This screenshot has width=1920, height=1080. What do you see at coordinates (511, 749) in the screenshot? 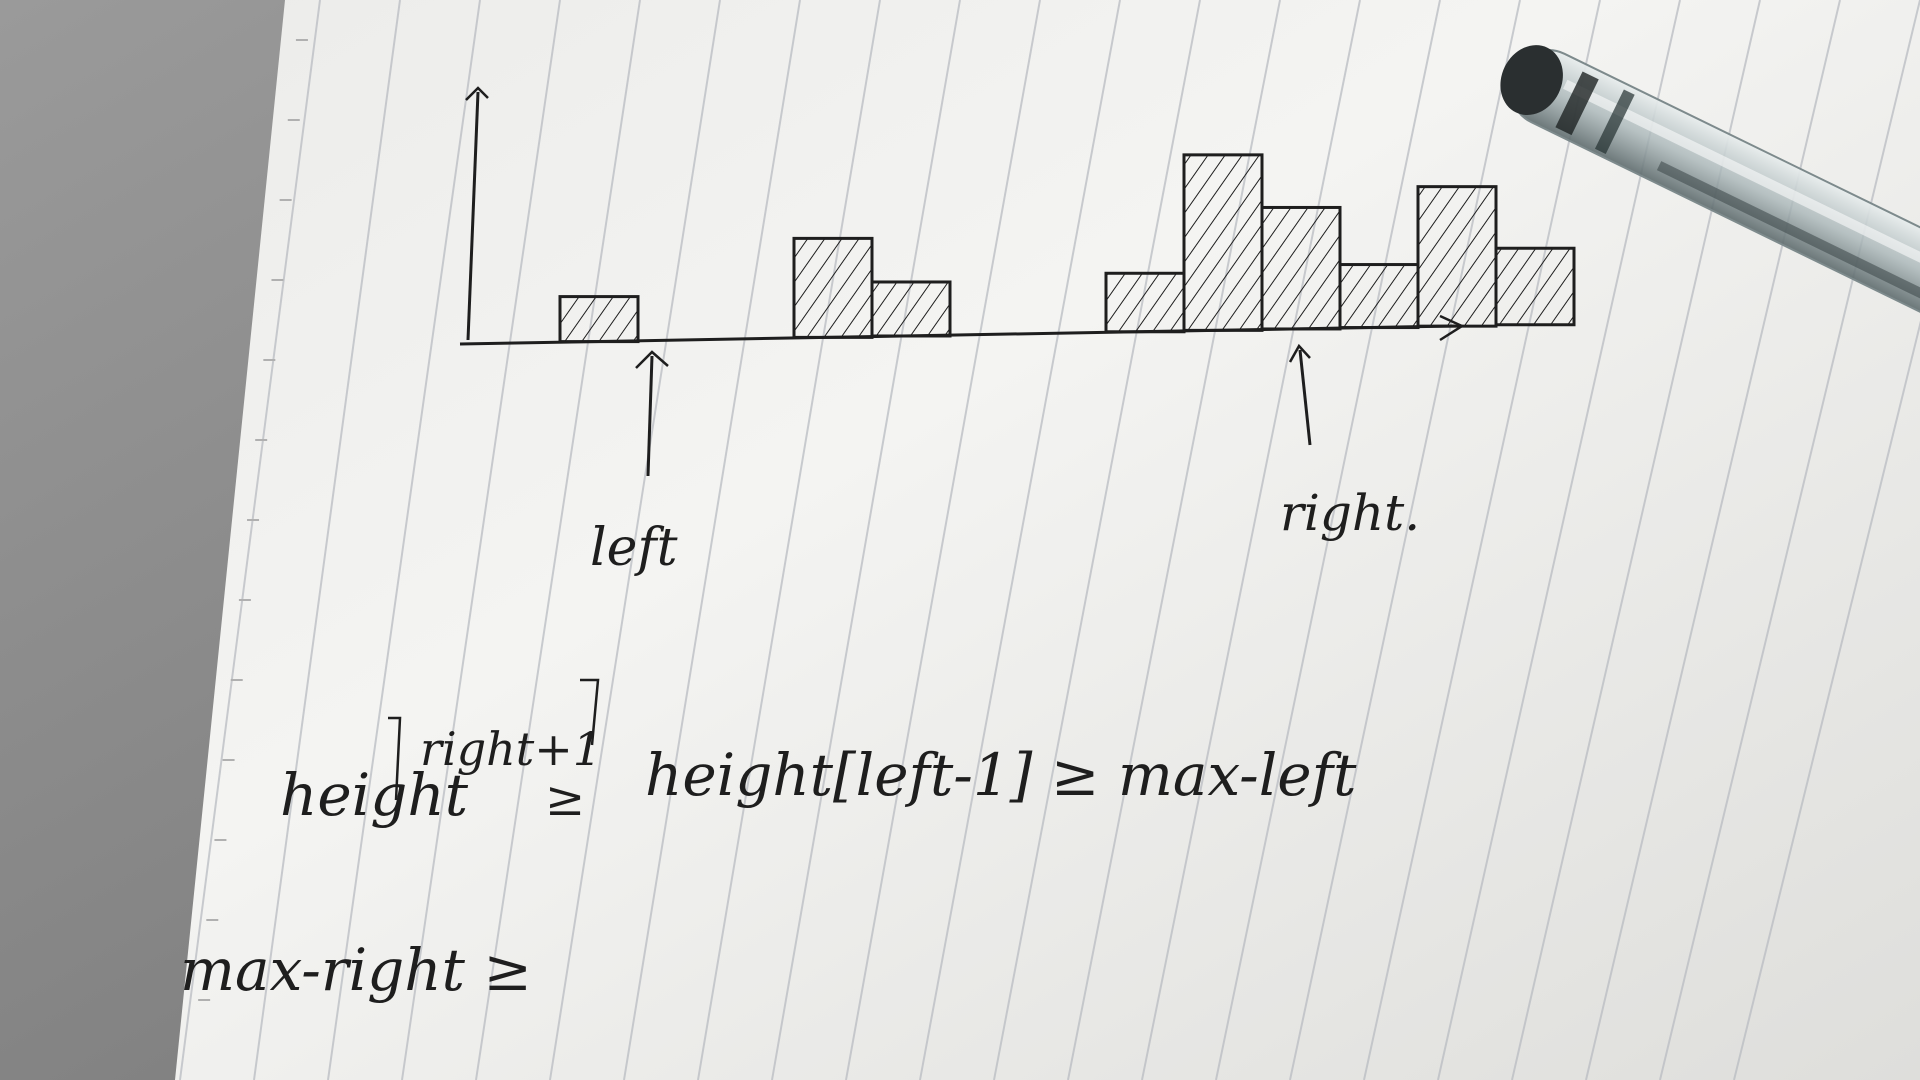
I see `lhs-index: right+1` at bounding box center [511, 749].